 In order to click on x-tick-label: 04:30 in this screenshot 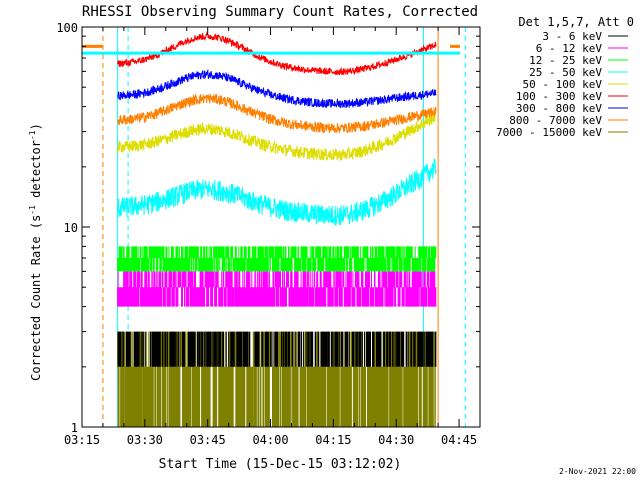, I will do `click(396, 440)`.